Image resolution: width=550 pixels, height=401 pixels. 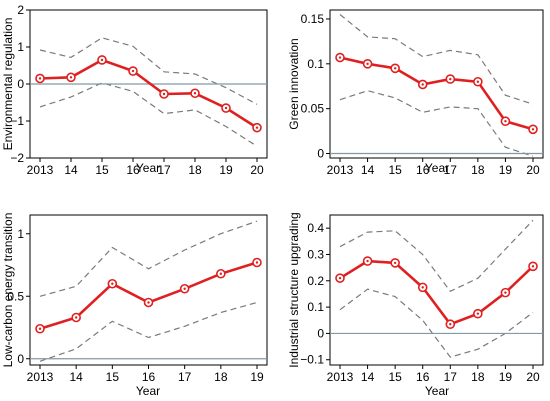 I want to click on y-tick-label: 0.3, so click(x=315, y=254).